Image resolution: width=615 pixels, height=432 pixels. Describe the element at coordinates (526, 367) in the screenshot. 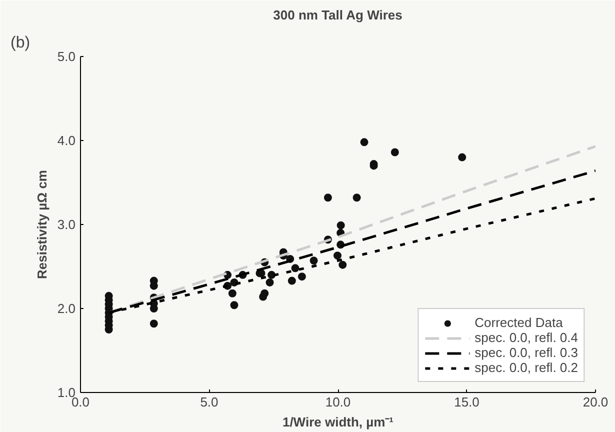

I see `legend-label: spec. 0.0, refl. 0.2` at that location.